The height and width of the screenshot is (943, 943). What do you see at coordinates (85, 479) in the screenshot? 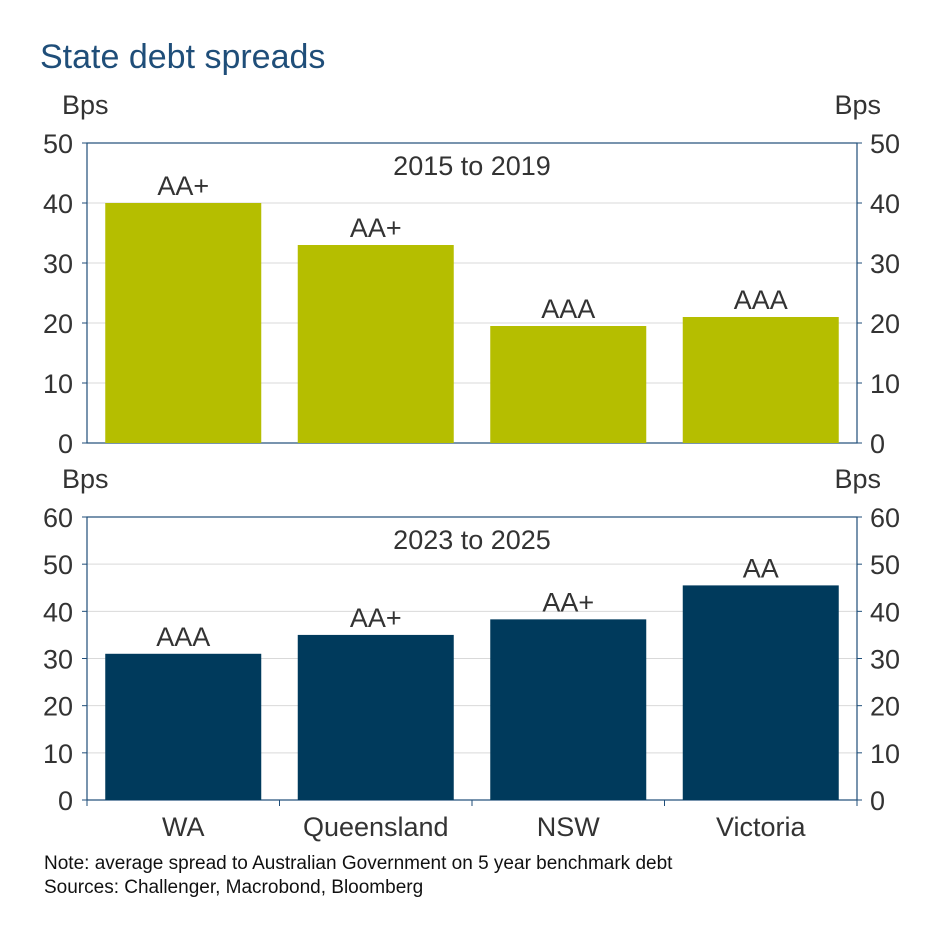
I see `bottom-y-unit-left: Bps` at bounding box center [85, 479].